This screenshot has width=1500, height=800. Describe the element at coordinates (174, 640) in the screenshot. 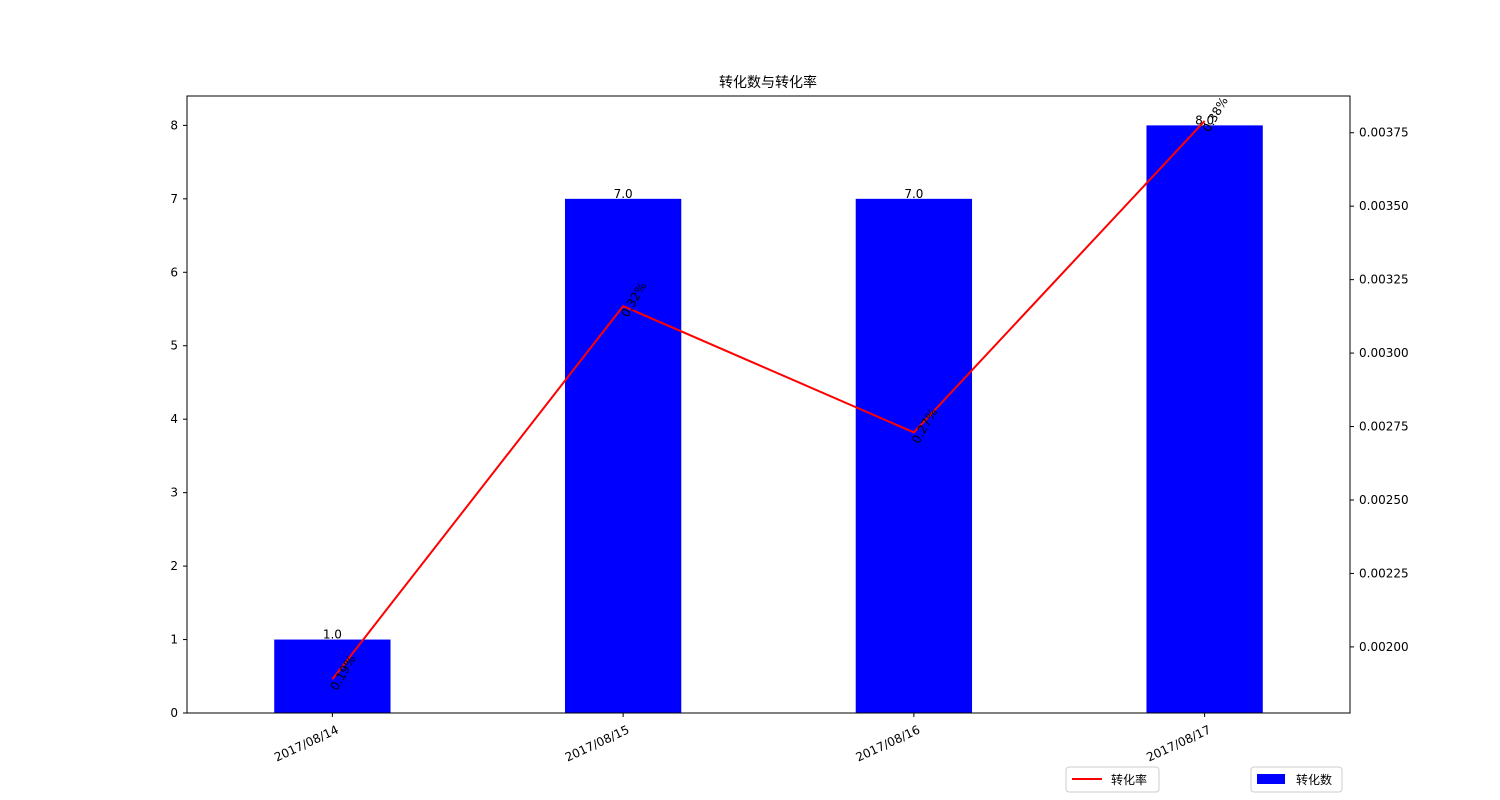

I see `y-left-tick-label: 1` at that location.